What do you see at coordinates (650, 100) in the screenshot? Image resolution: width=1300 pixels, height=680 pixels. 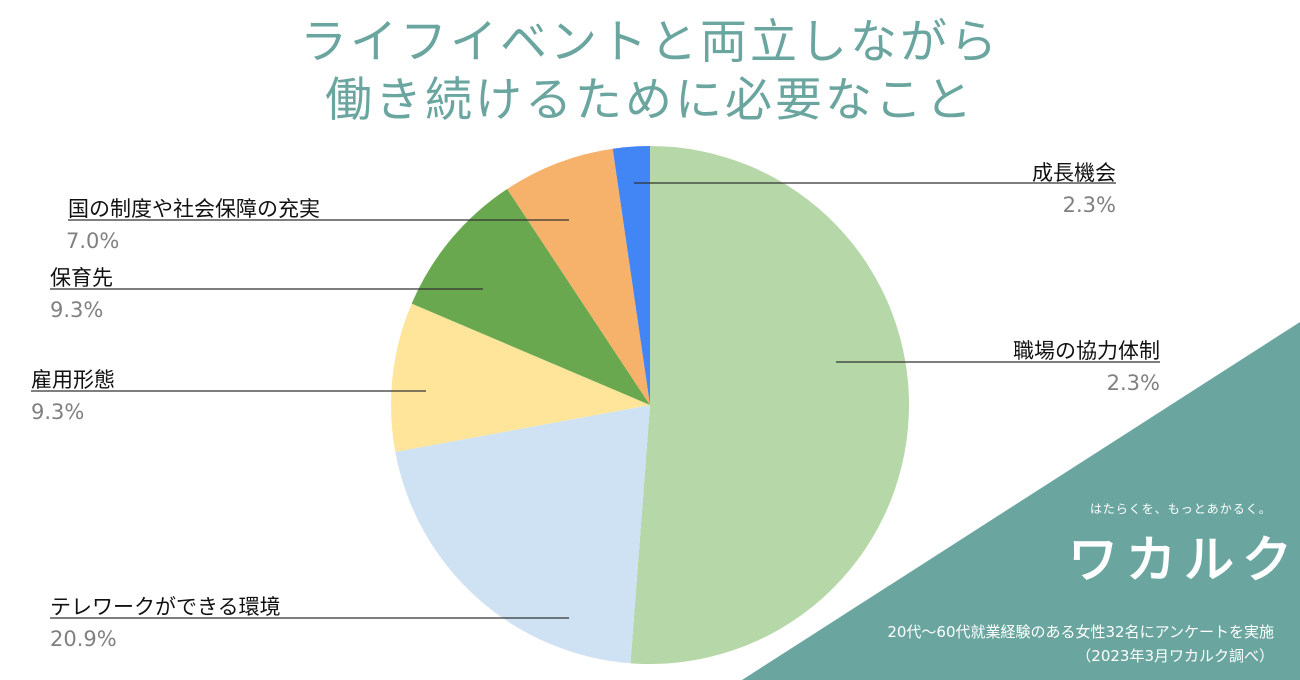 I see `chart-title-line-2: 働き続けるために必要なこと` at bounding box center [650, 100].